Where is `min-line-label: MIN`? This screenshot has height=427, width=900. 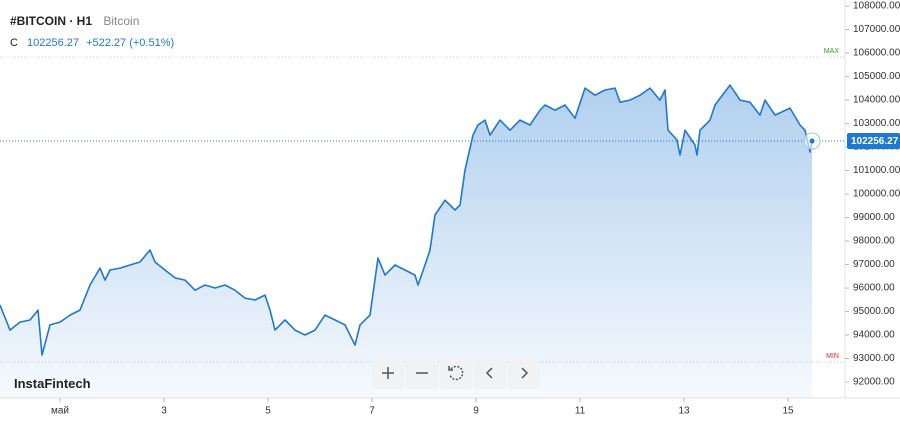
min-line-label: MIN is located at coordinates (832, 356).